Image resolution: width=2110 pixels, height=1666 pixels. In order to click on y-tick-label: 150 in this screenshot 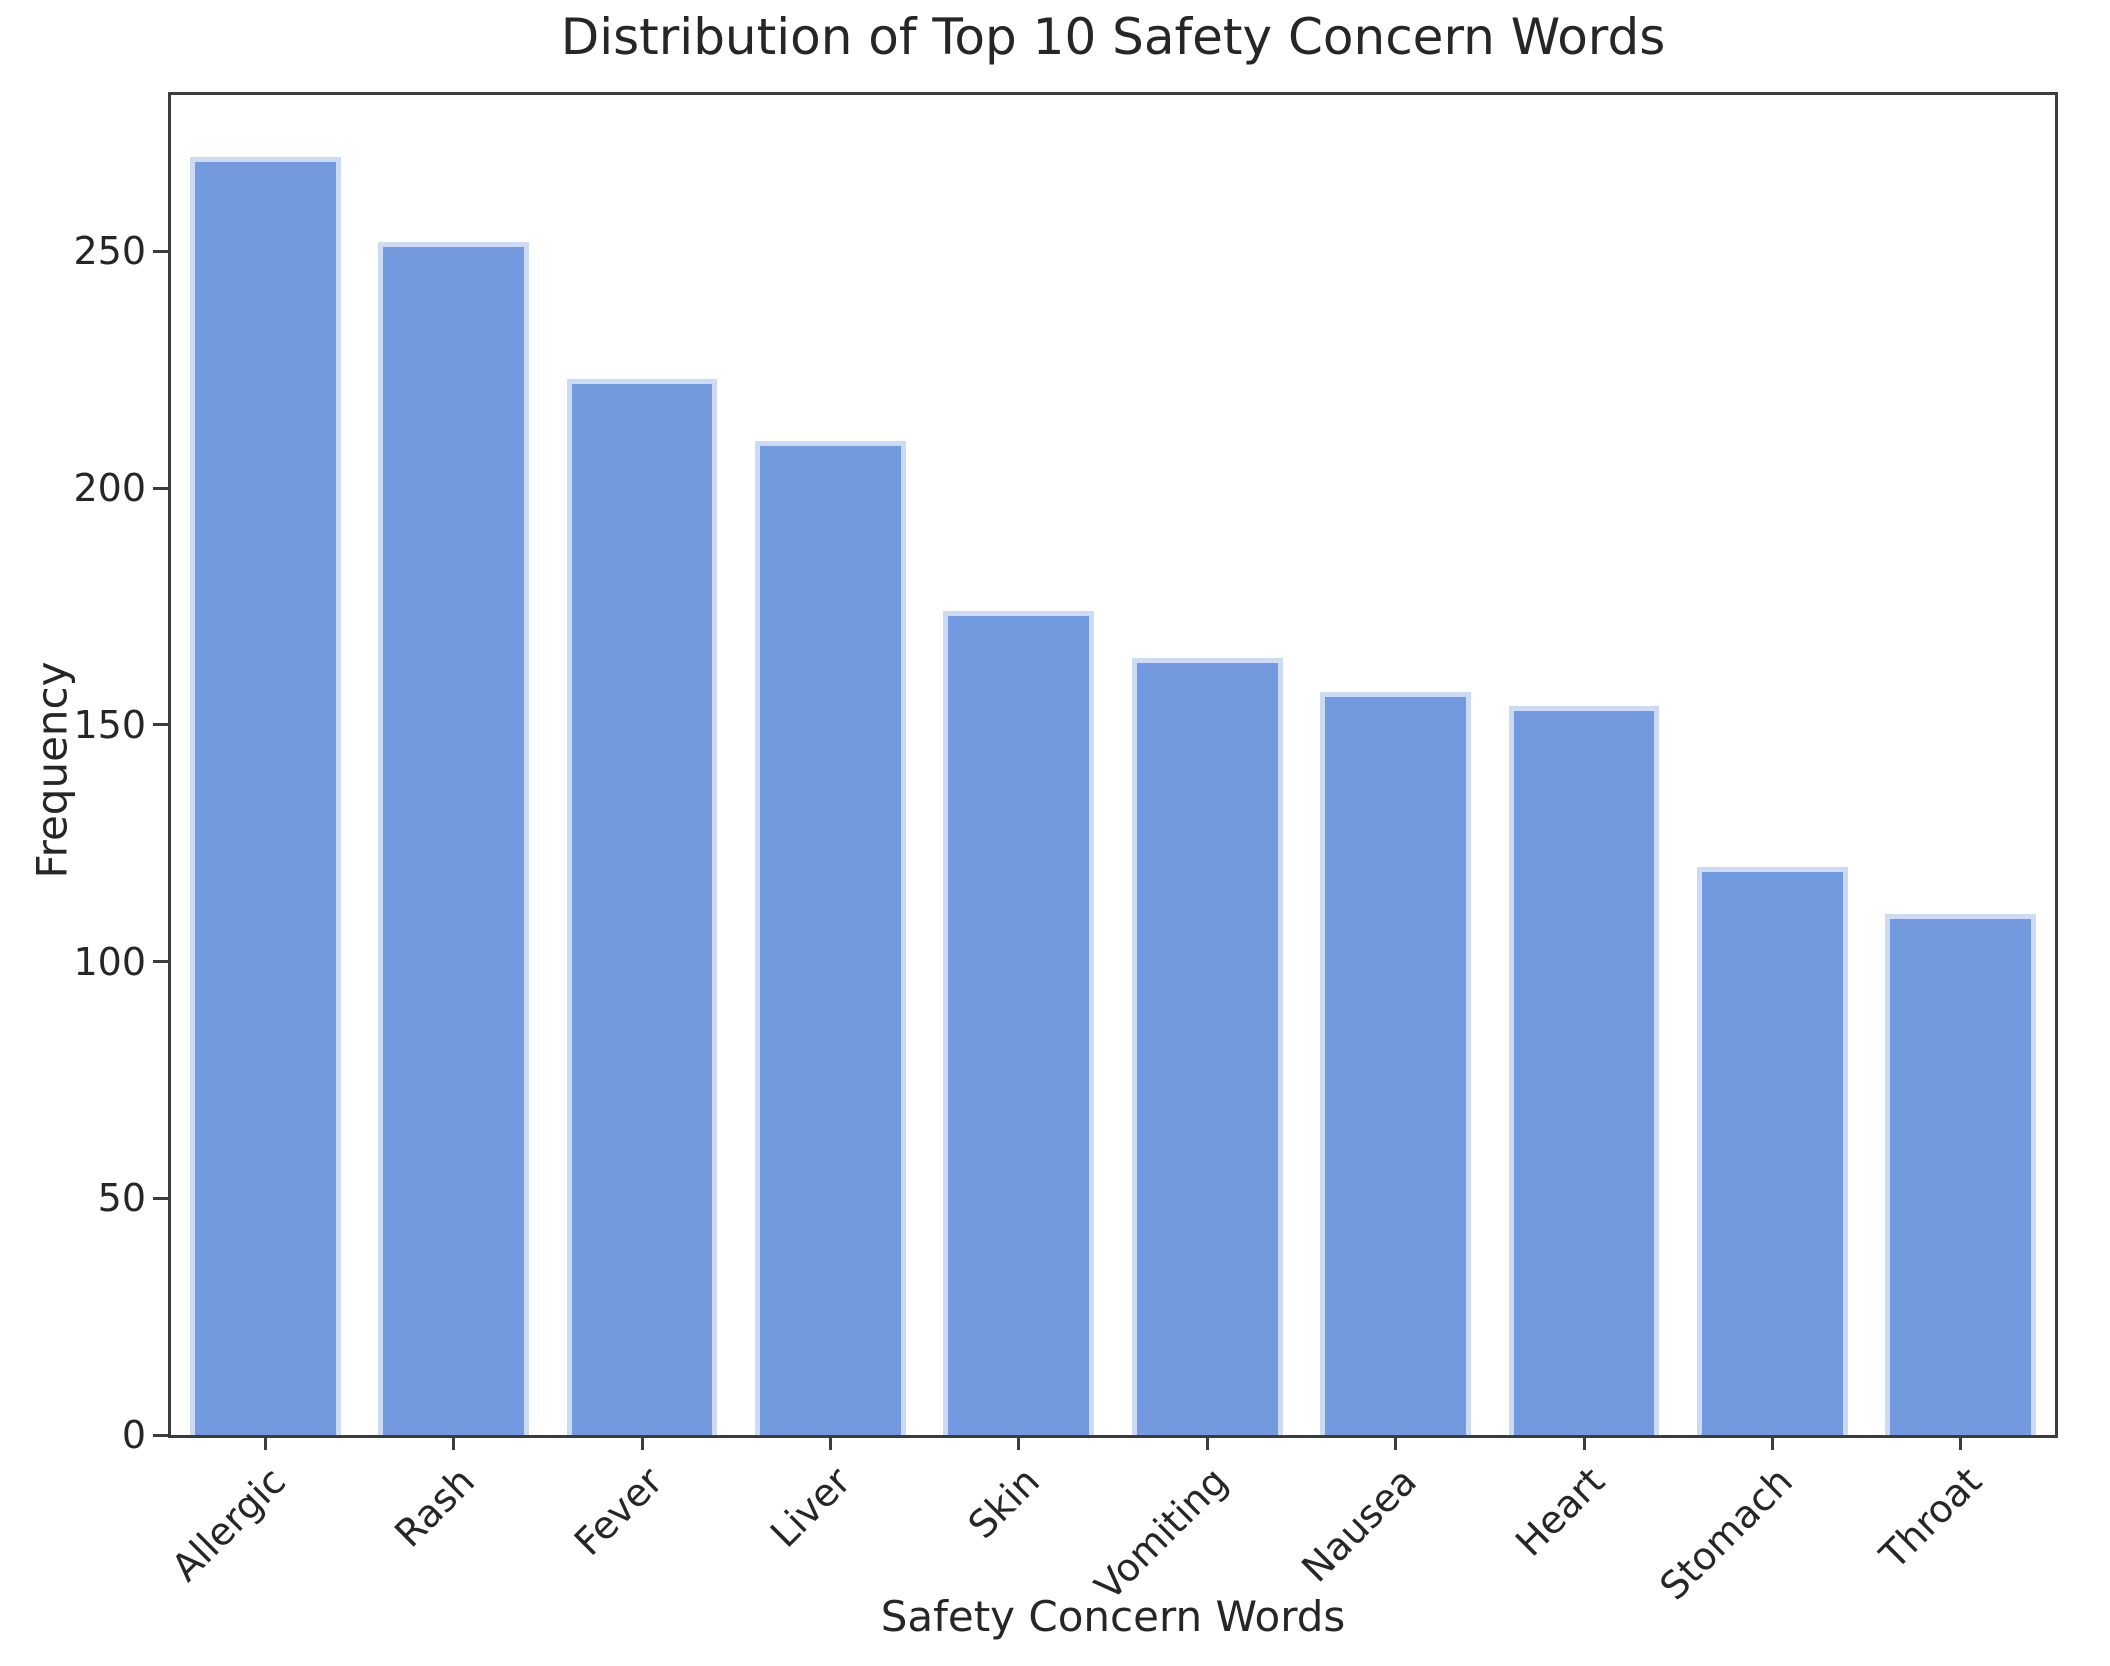, I will do `click(109, 724)`.